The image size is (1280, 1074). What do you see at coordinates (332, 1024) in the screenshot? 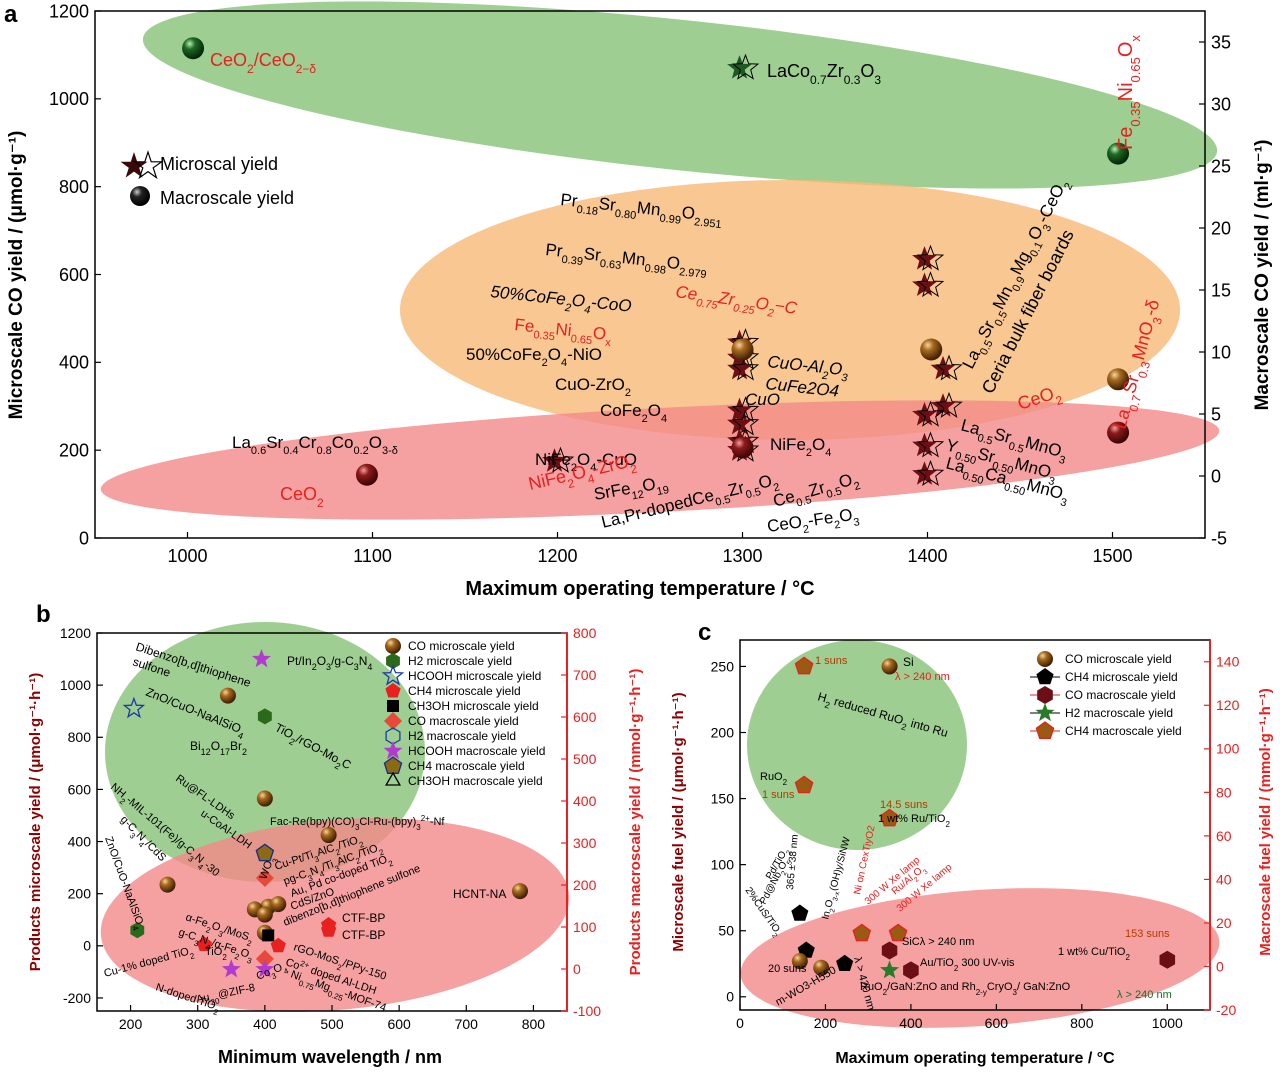
I see `x-tick-label: 500` at bounding box center [332, 1024].